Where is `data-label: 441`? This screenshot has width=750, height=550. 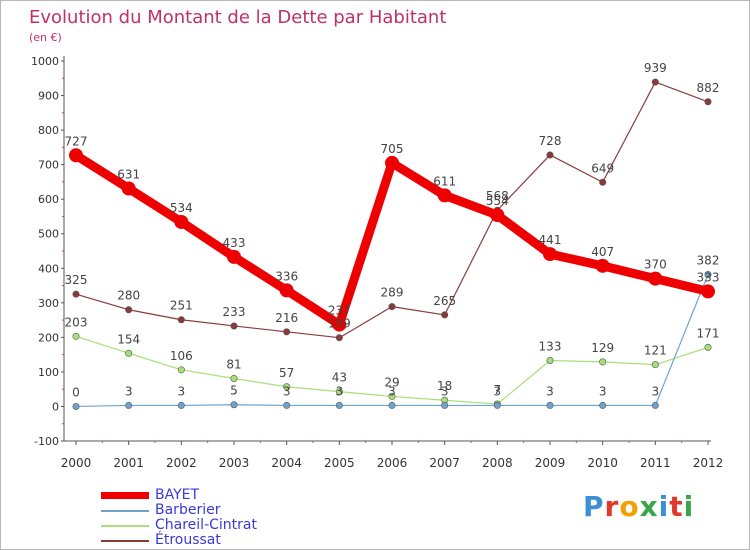
data-label: 441 is located at coordinates (550, 240).